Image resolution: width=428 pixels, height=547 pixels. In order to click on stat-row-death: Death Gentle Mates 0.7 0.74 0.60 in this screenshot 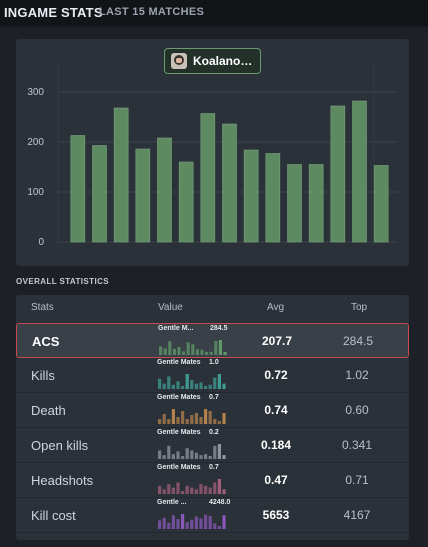, I will do `click(212, 410)`.